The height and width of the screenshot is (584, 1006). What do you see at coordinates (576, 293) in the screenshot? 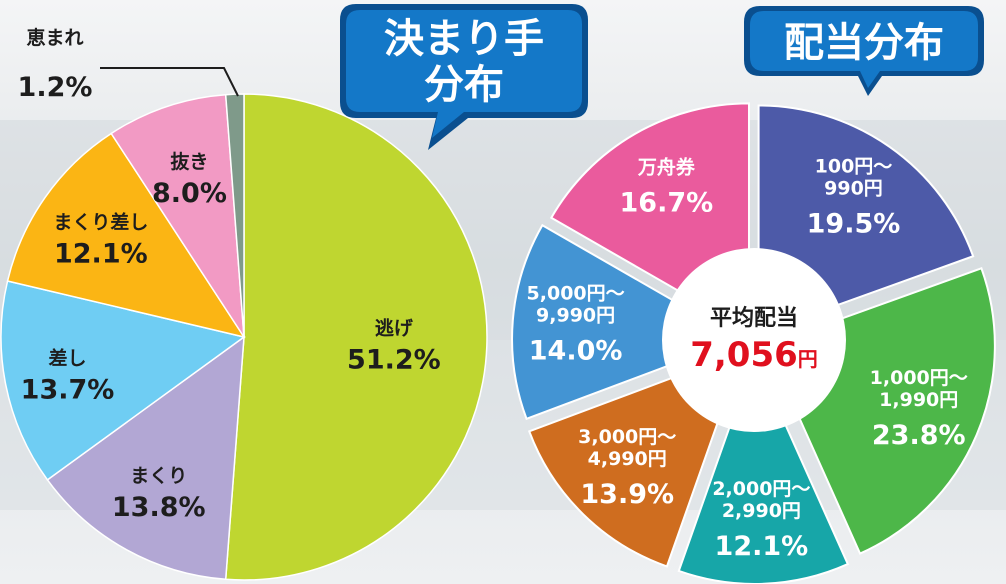
I see `slice-label-4-line-0: 5,000円～` at bounding box center [576, 293].